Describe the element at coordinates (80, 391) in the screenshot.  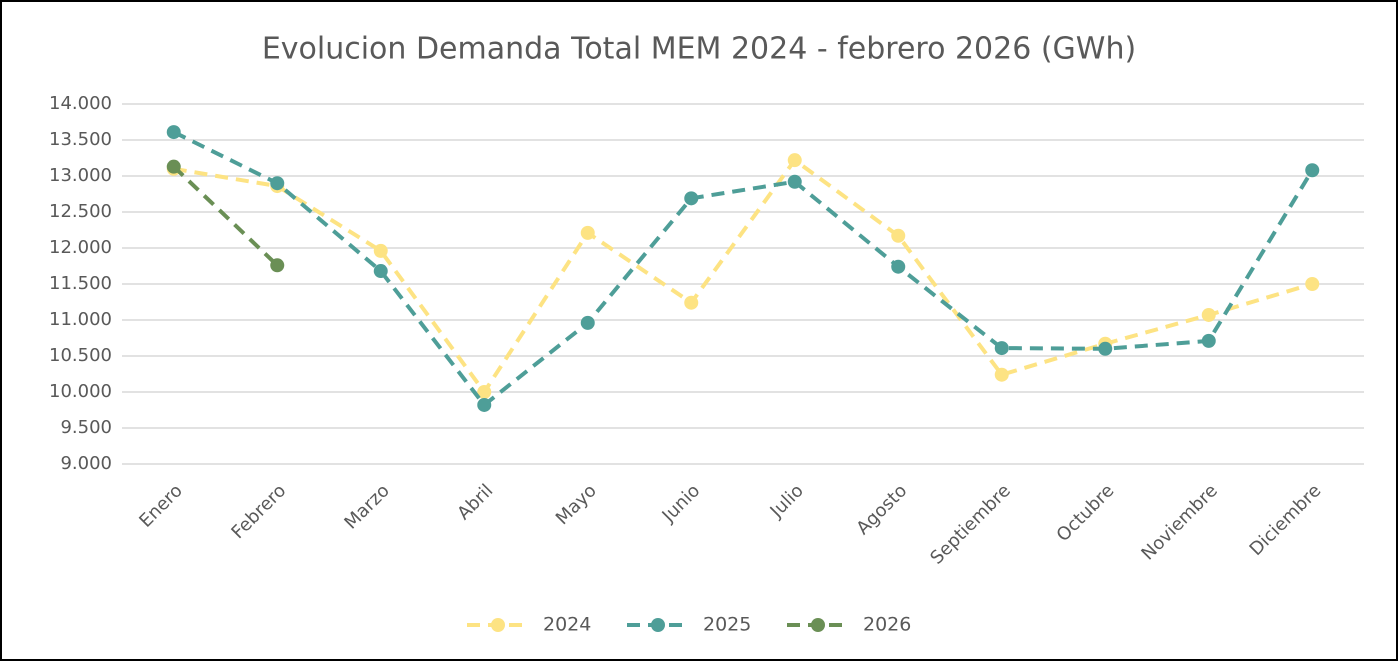
I see `y-tick-label: 10.000` at that location.